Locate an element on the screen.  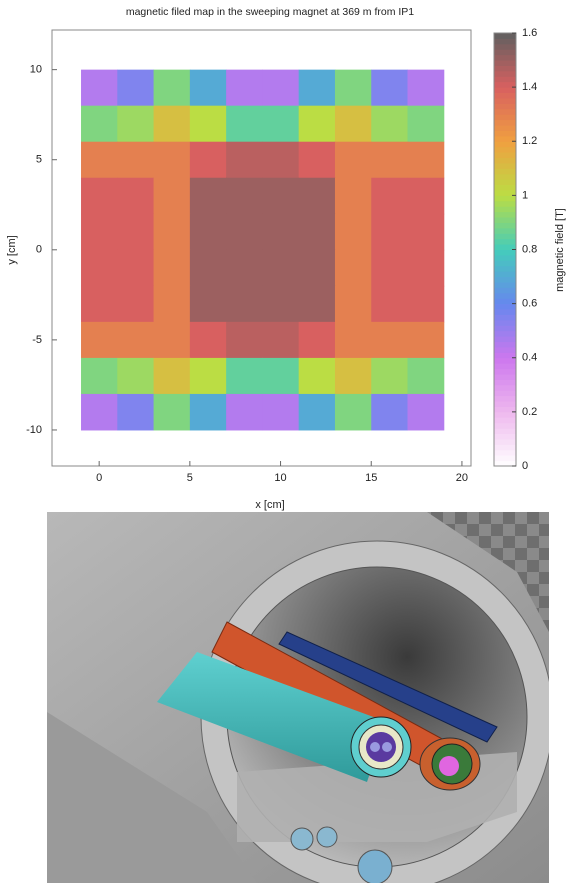
y-tick-label: 0 is located at coordinates (39, 250).